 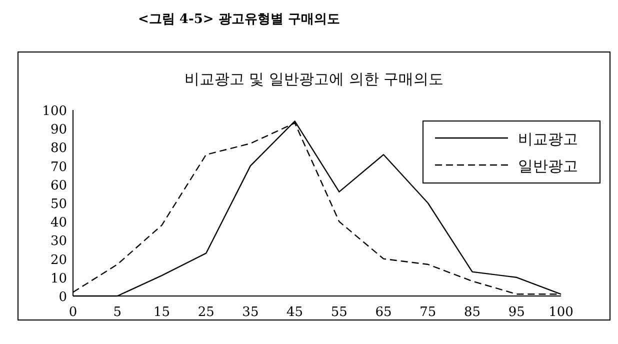 What do you see at coordinates (516, 312) in the screenshot?
I see `x-tick-label: 95` at bounding box center [516, 312].